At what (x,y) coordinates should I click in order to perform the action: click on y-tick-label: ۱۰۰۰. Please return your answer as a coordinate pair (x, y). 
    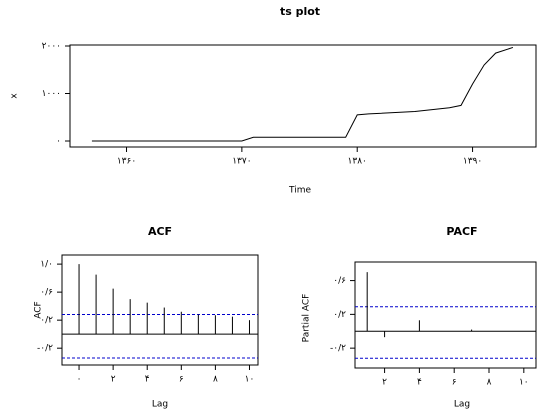
    Looking at the image, I should click on (51, 94).